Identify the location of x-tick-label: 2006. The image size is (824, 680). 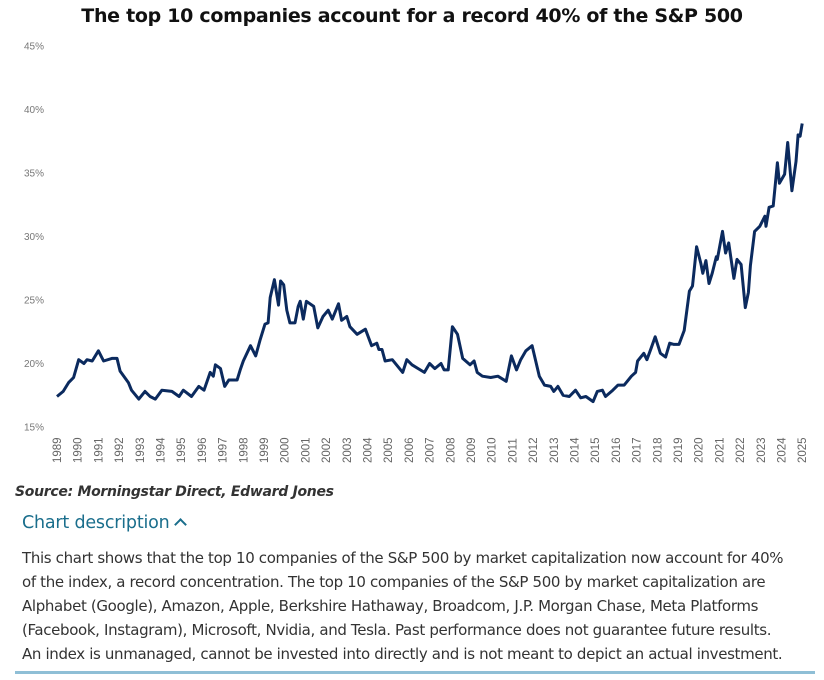
(410, 450).